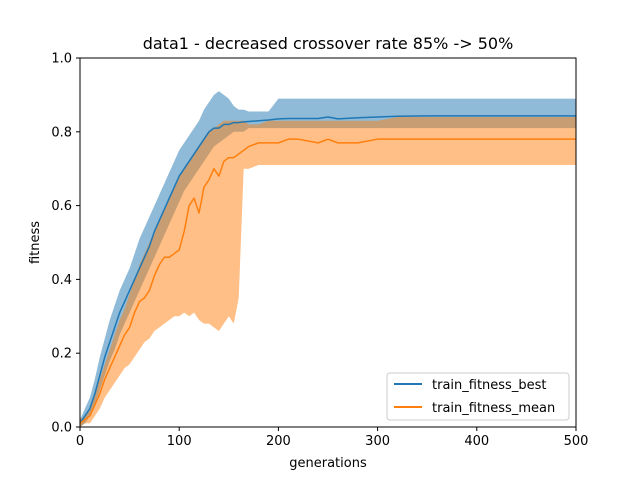 Image resolution: width=640 pixels, height=480 pixels. Describe the element at coordinates (61, 132) in the screenshot. I see `y-tick-label: 0.8` at that location.